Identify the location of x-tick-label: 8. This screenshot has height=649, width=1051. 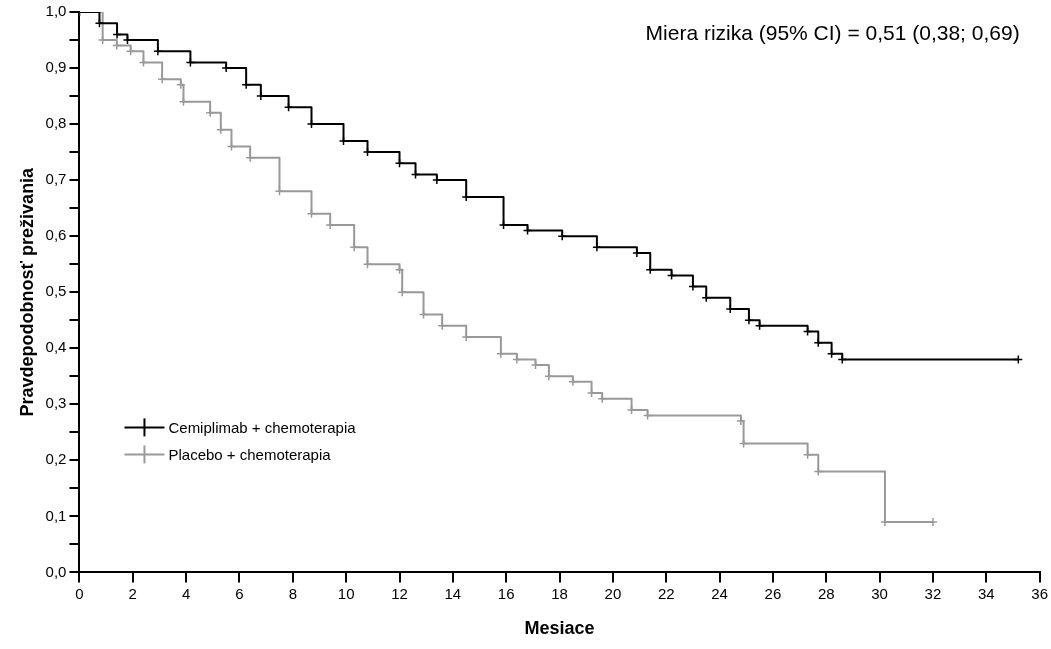
(292, 593).